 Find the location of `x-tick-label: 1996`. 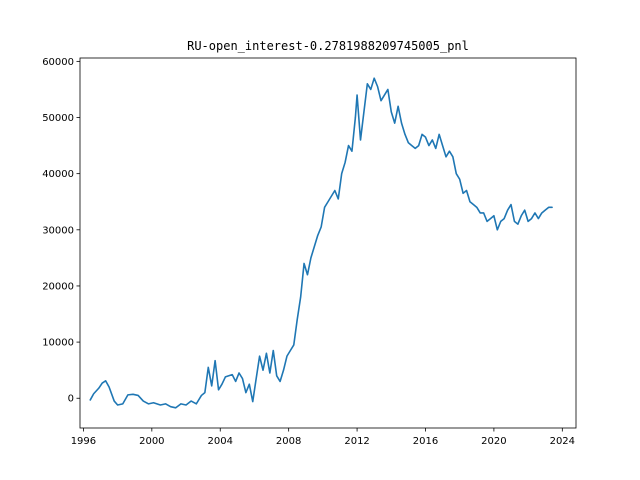

x-tick-label: 1996 is located at coordinates (83, 441).